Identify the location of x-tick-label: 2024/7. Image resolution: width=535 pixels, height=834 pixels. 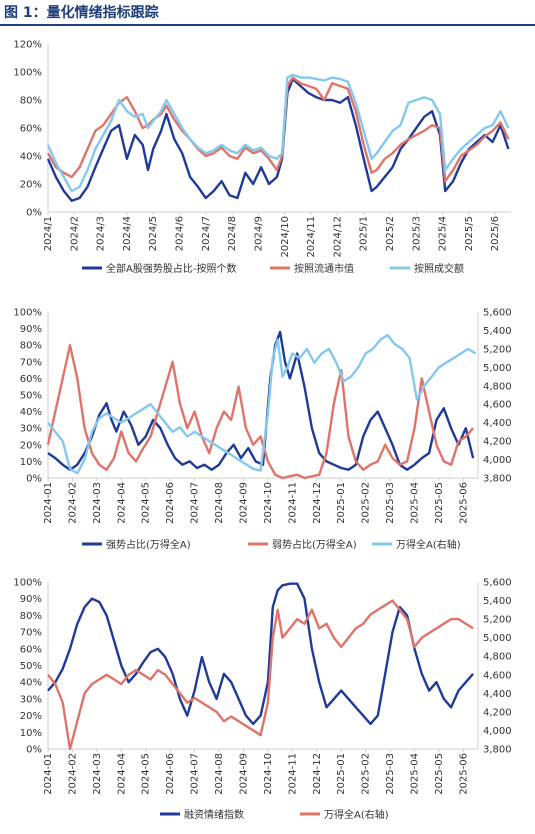
(206, 233).